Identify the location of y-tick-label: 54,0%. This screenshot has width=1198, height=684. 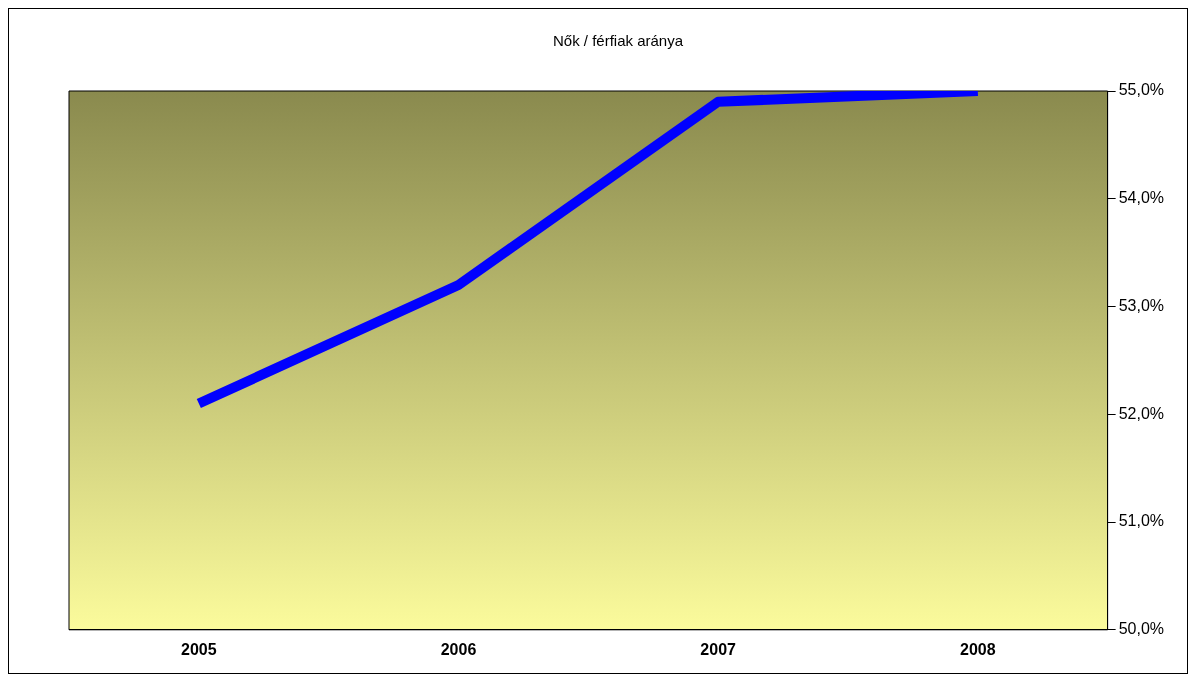
(1141, 198).